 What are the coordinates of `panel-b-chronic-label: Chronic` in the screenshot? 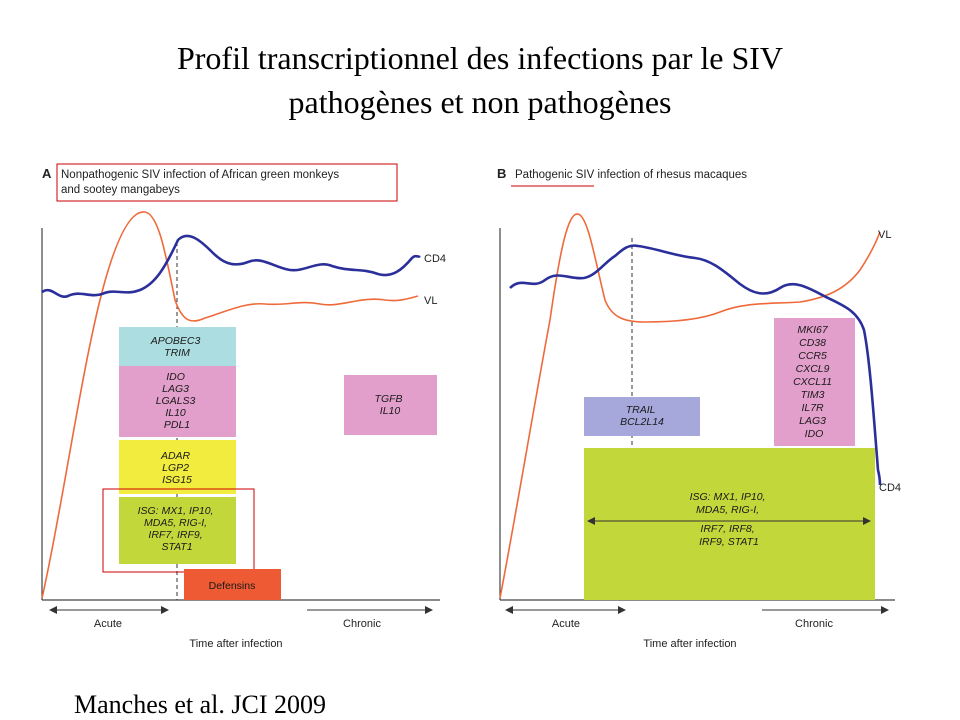 It's located at (814, 624).